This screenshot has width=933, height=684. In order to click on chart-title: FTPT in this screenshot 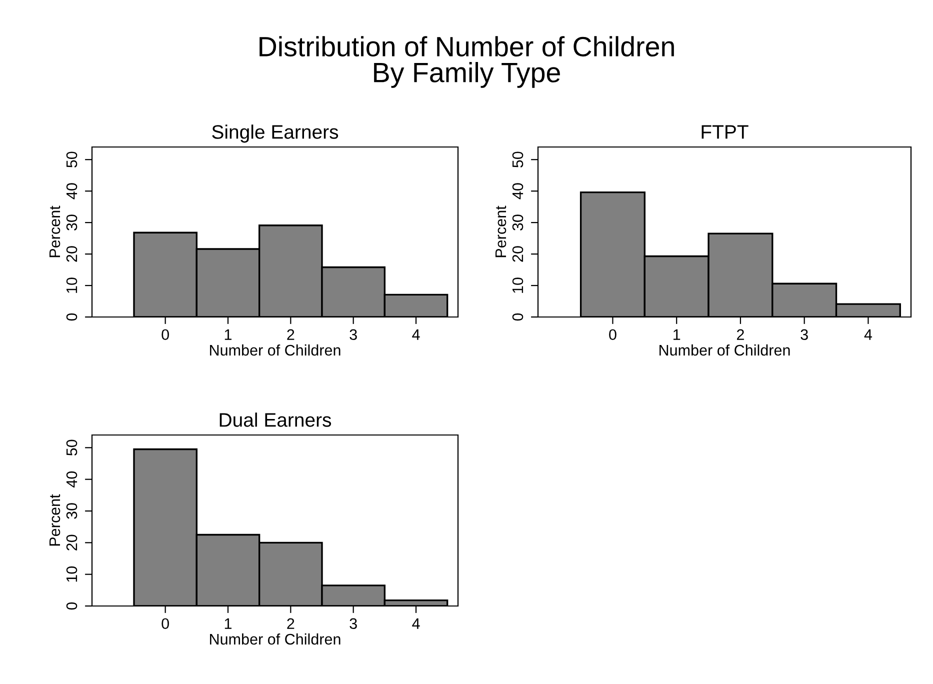, I will do `click(725, 132)`.